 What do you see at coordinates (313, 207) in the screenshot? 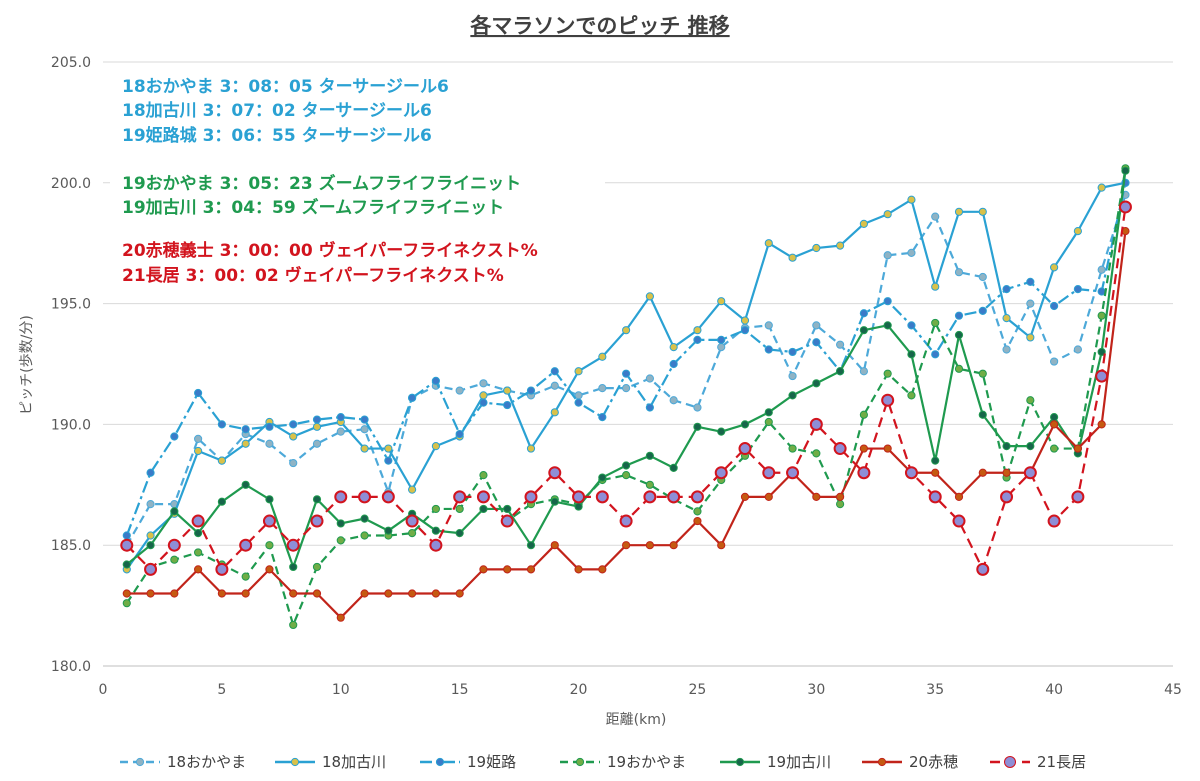
I see `annotation-line: 19加古川 3：04：59 ズームフライフライニット` at bounding box center [313, 207].